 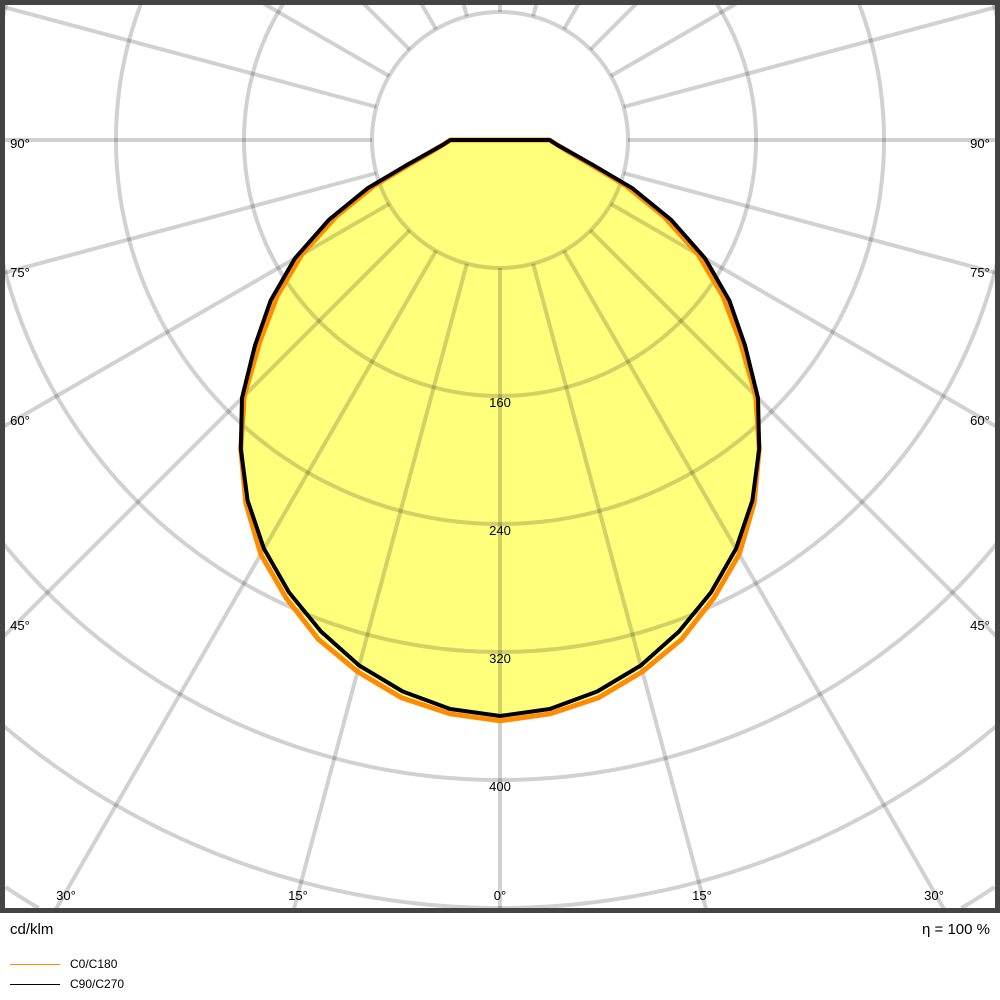 I want to click on unit-label: cd/klm, so click(x=32, y=929).